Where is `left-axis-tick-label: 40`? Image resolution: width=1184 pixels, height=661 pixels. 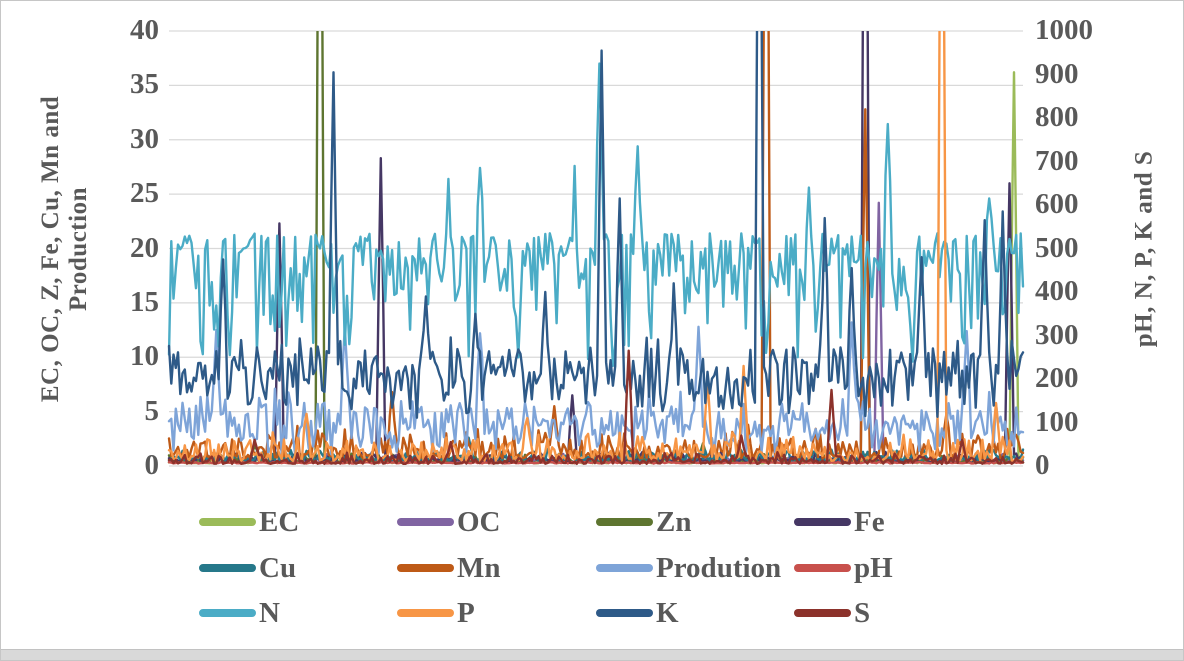 left-axis-tick-label: 40 is located at coordinates (144, 29).